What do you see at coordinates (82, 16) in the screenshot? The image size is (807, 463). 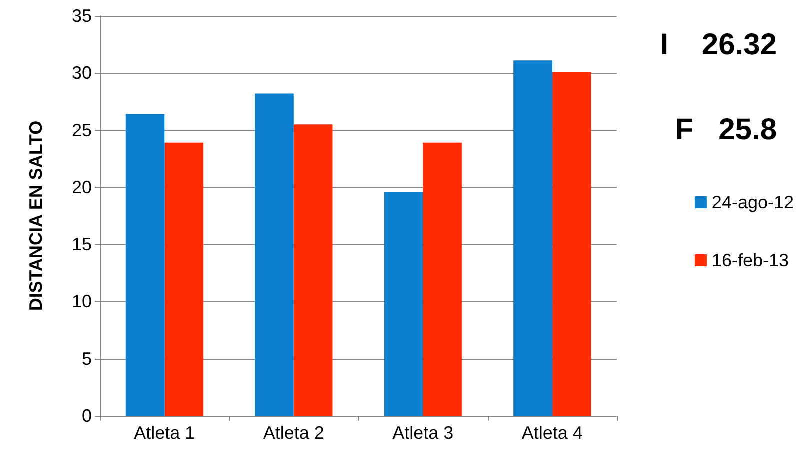 I see `y-tick-label: 35` at bounding box center [82, 16].